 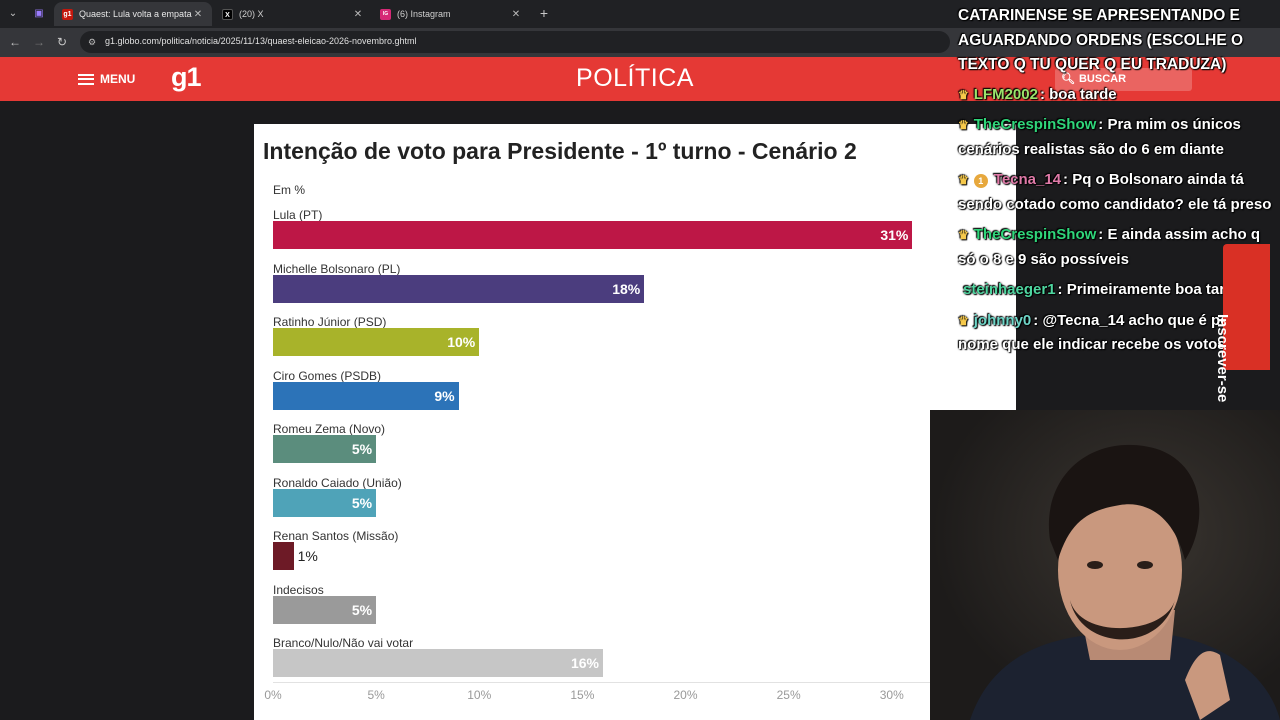 What do you see at coordinates (327, 375) in the screenshot?
I see `bar-category-label: Ciro Gomes (PSDB)` at bounding box center [327, 375].